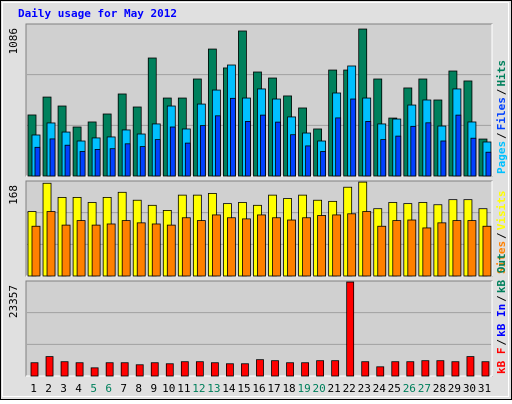 The height and width of the screenshot is (404, 512). What do you see at coordinates (380, 388) in the screenshot?
I see `x-tick-label: 24` at bounding box center [380, 388].